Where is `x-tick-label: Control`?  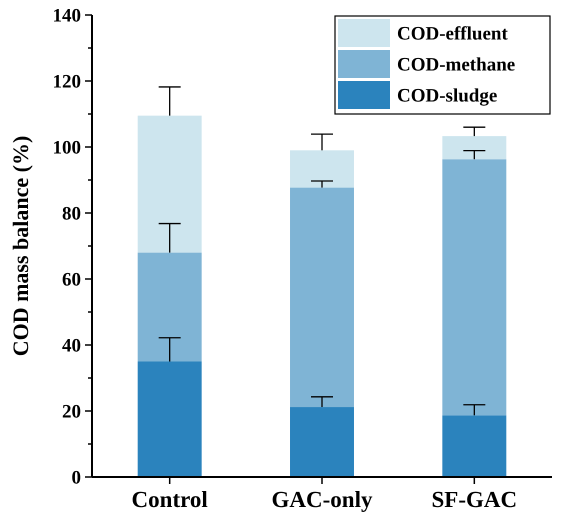 x-tick-label: Control is located at coordinates (170, 499).